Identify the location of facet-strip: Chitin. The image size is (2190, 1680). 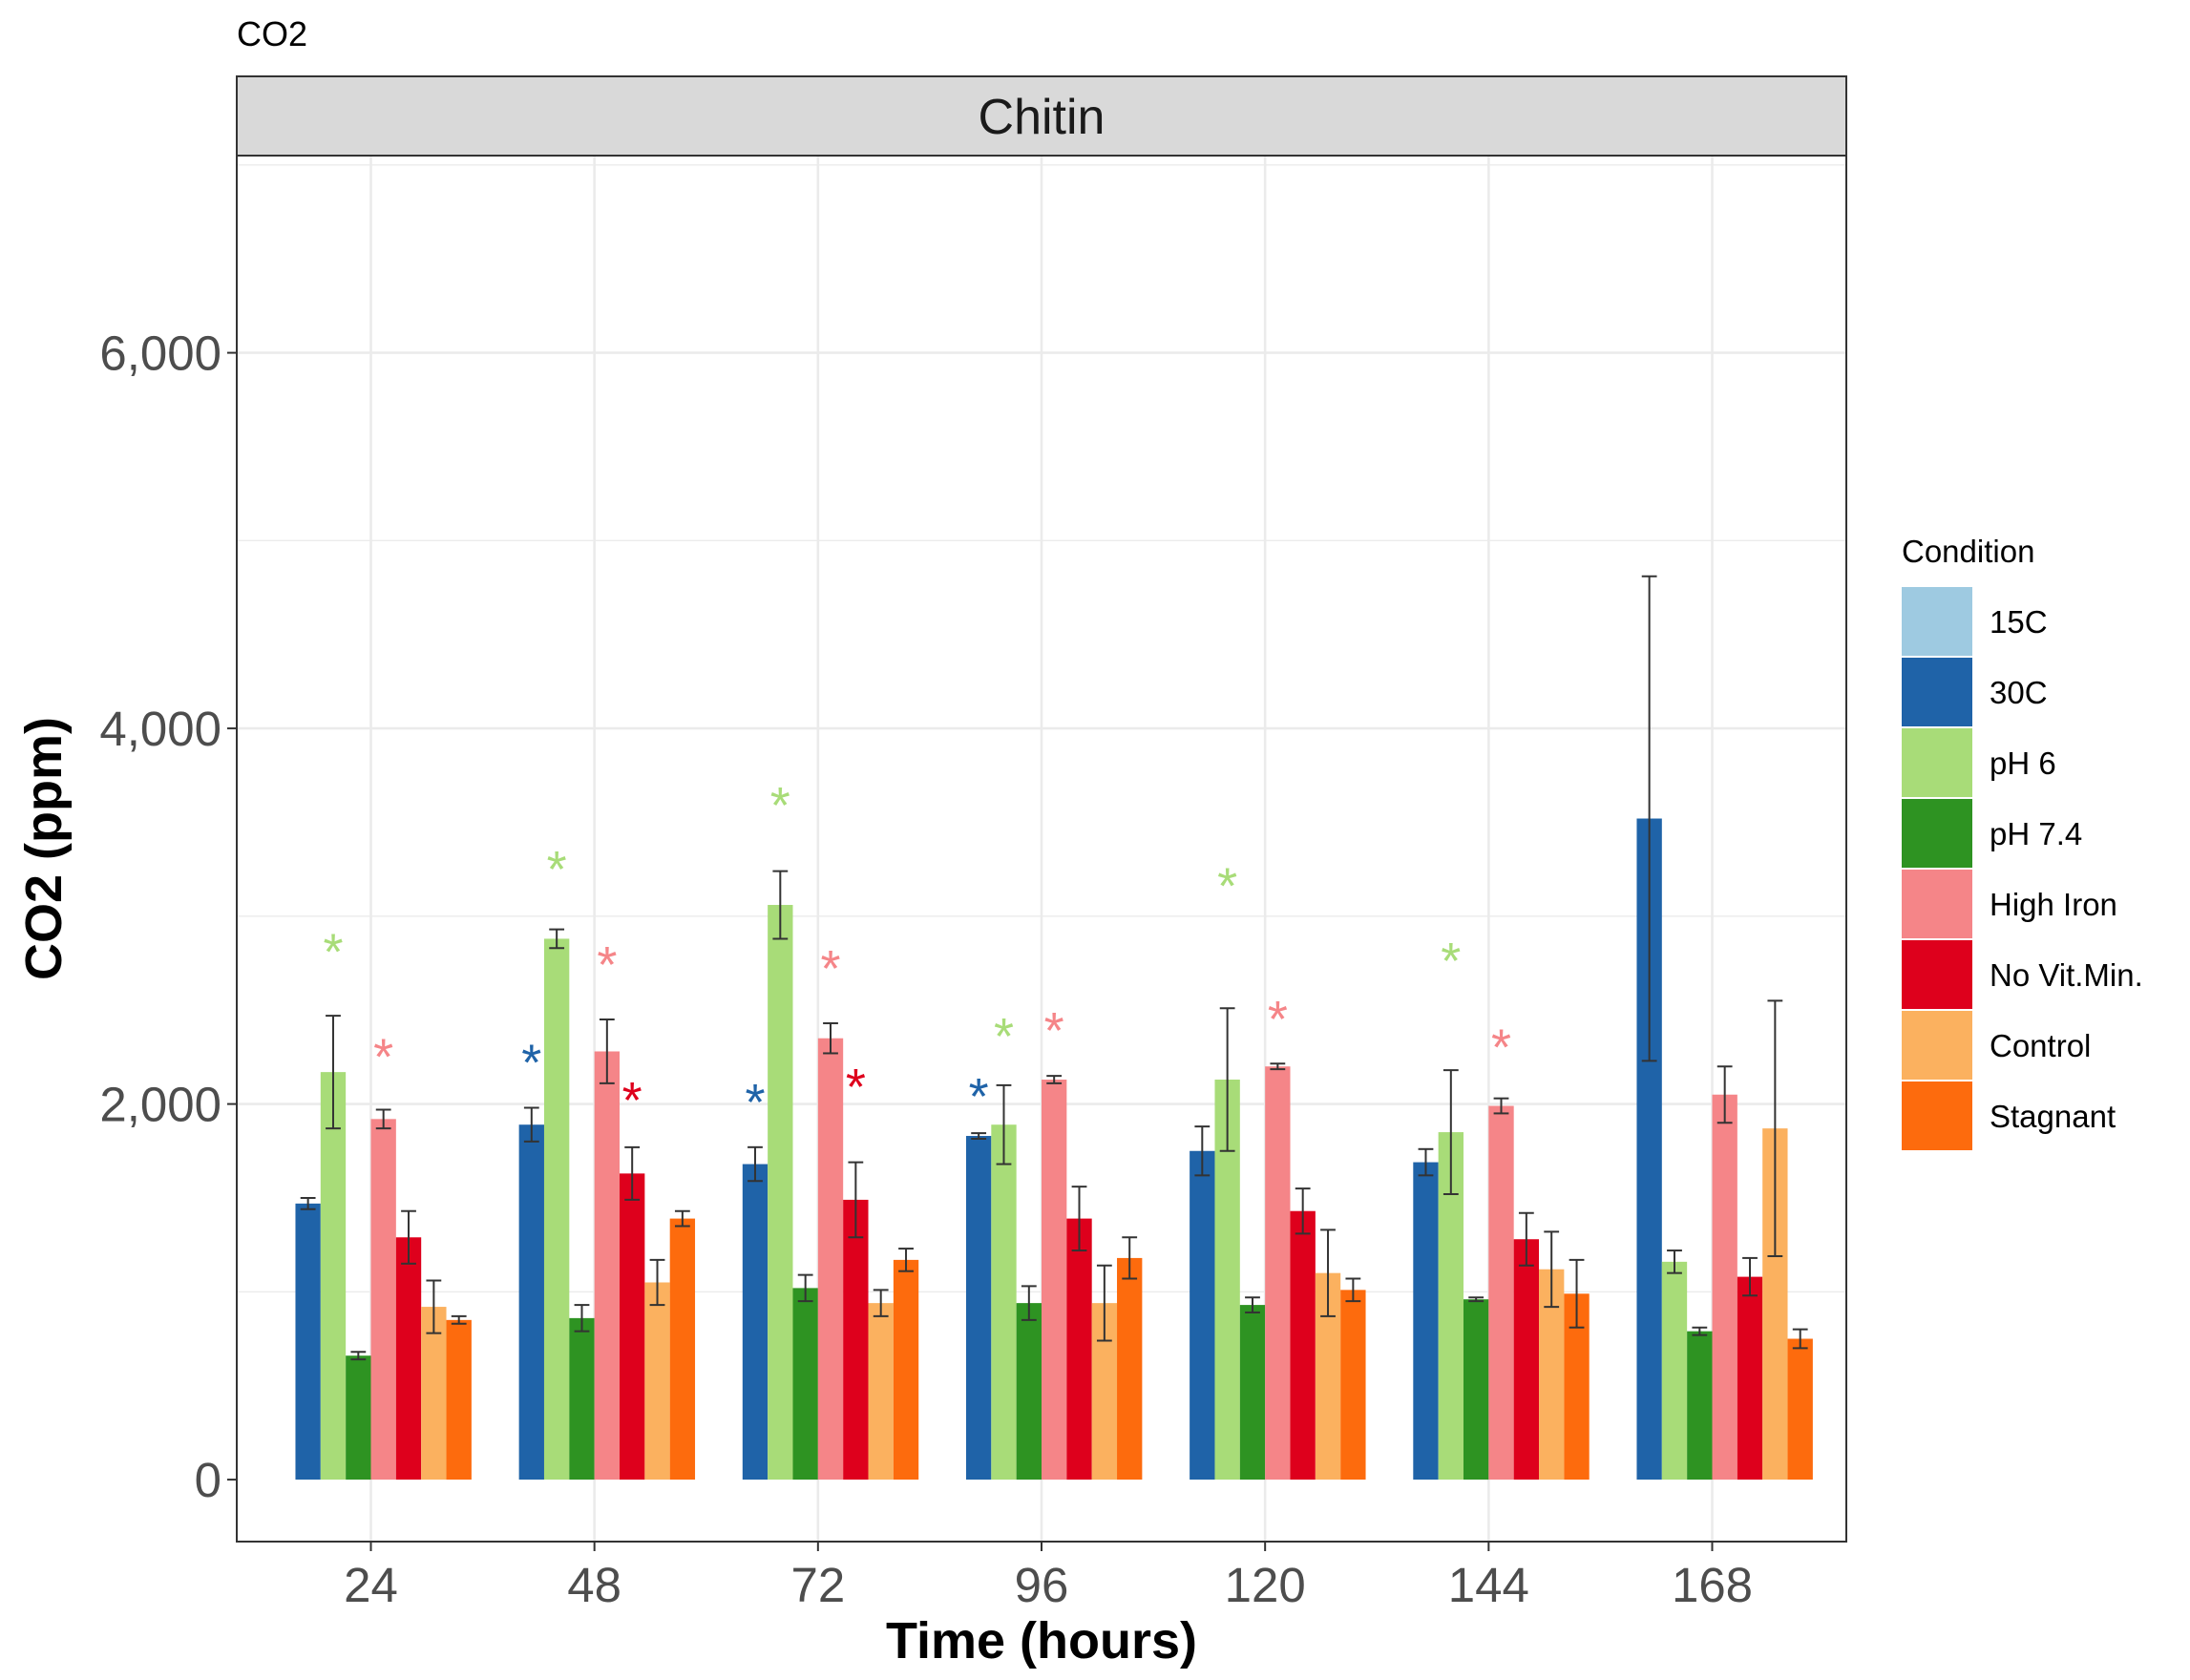
(1041, 116).